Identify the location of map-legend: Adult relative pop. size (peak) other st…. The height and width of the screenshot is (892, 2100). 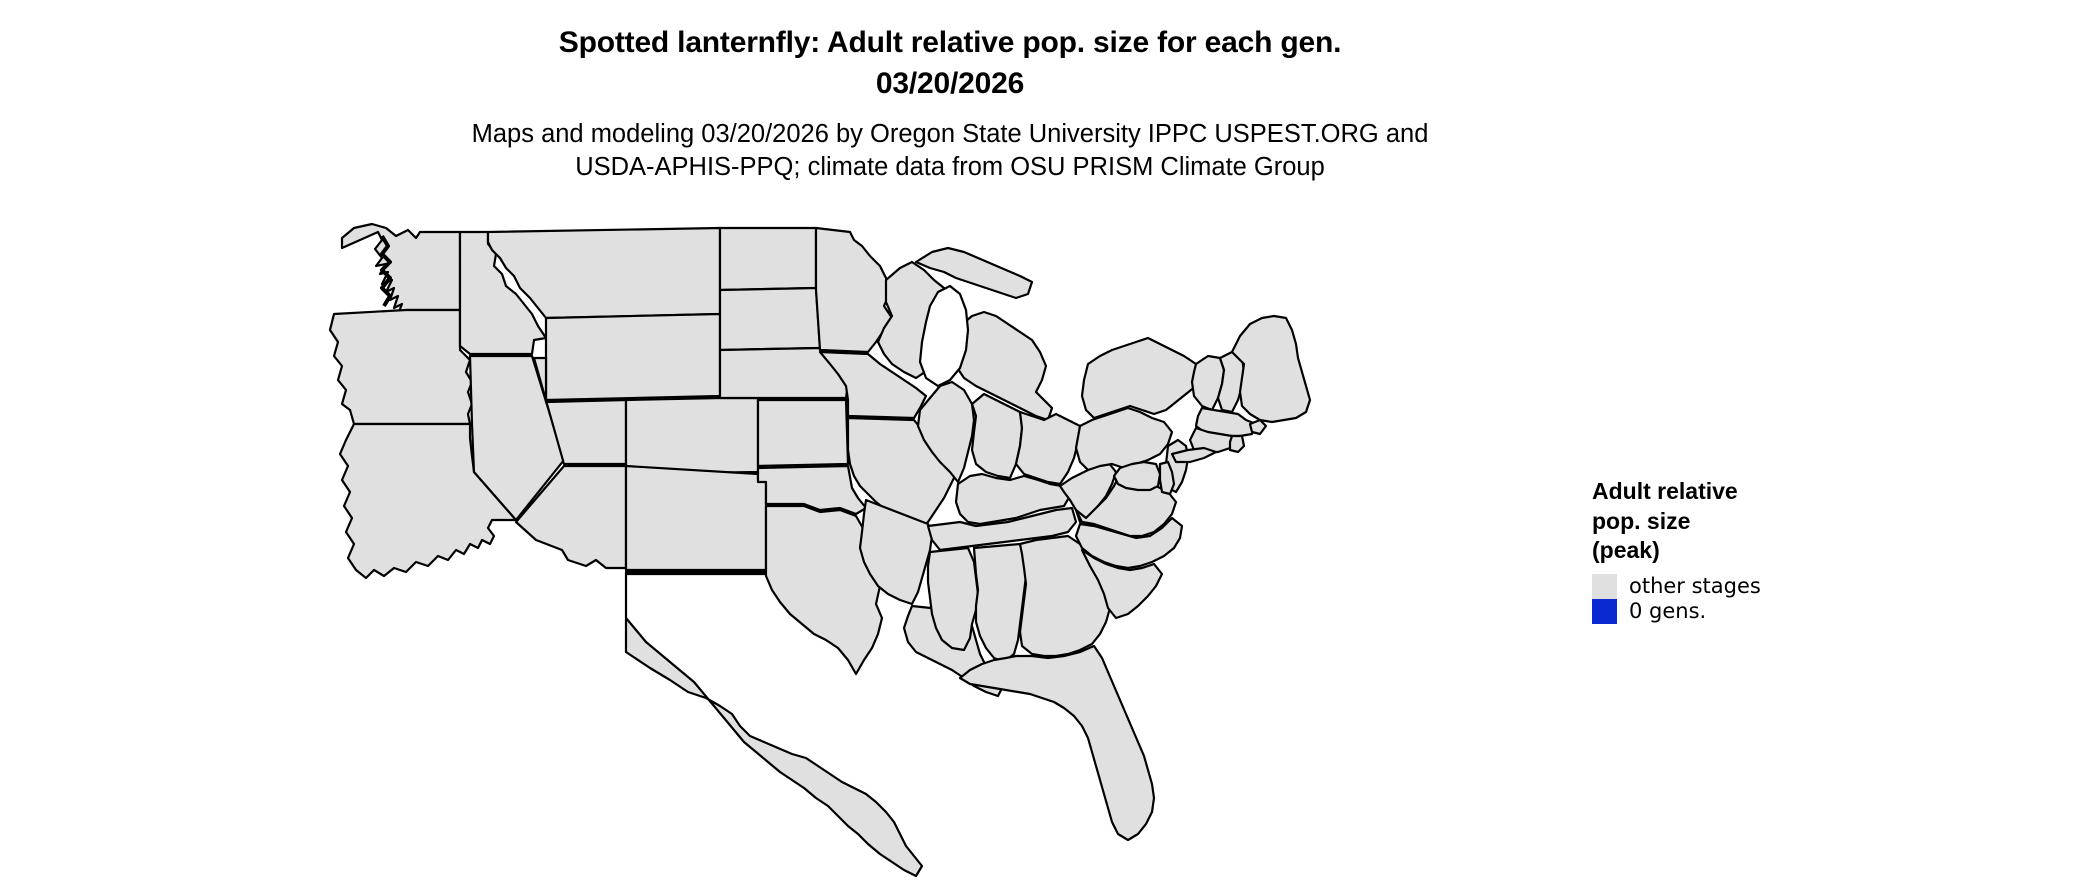
(1757, 550).